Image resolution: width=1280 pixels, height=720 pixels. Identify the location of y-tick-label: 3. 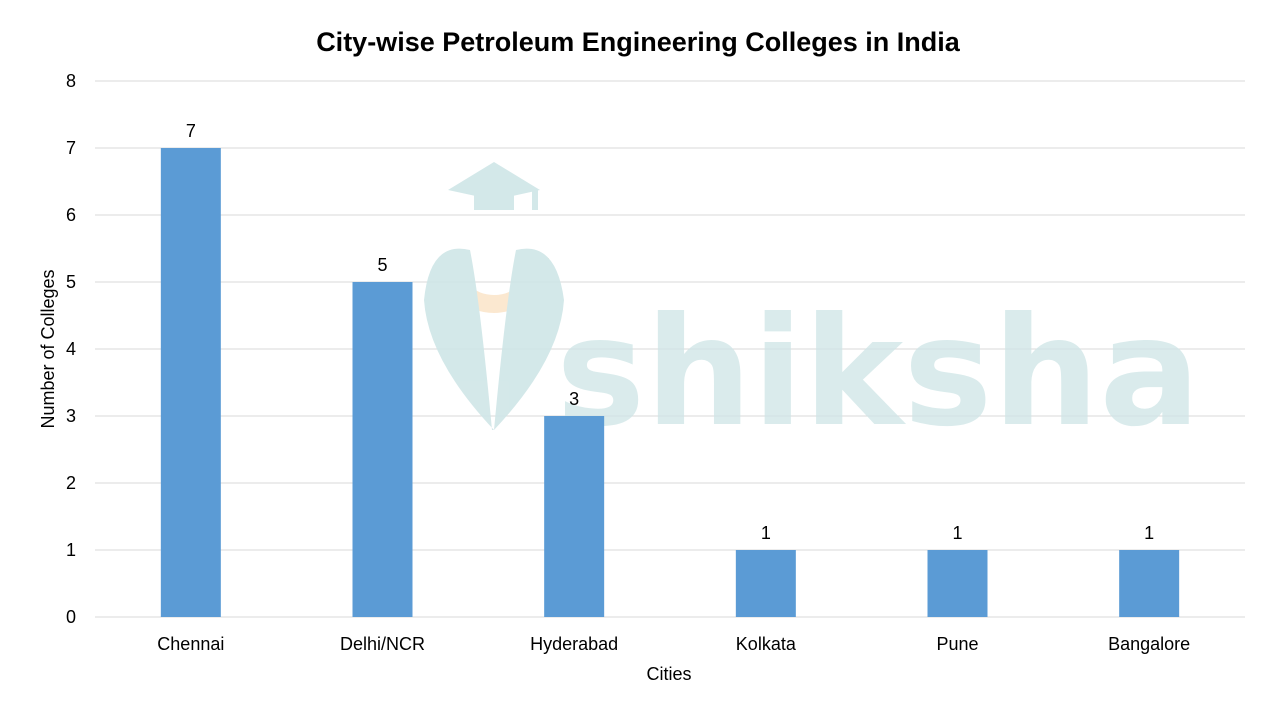
(71, 416).